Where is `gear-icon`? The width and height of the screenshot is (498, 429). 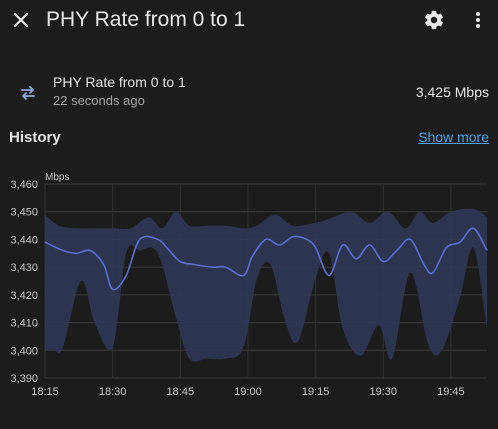 gear-icon is located at coordinates (434, 20).